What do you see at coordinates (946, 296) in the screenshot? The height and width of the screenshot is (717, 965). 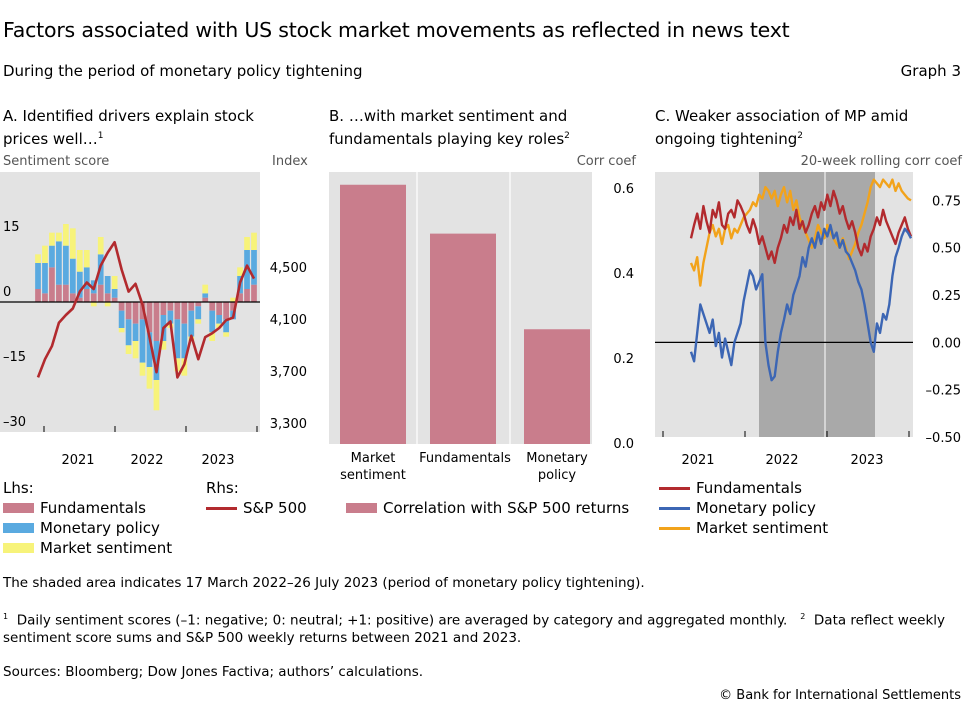 I see `y-tick-label: 0.25` at bounding box center [946, 296].